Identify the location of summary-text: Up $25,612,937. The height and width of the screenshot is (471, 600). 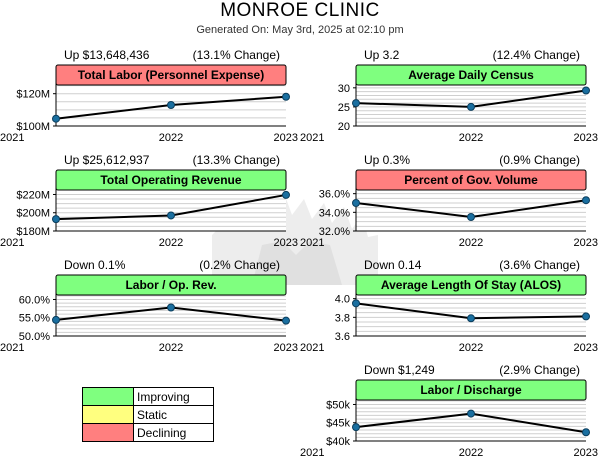
(107, 160).